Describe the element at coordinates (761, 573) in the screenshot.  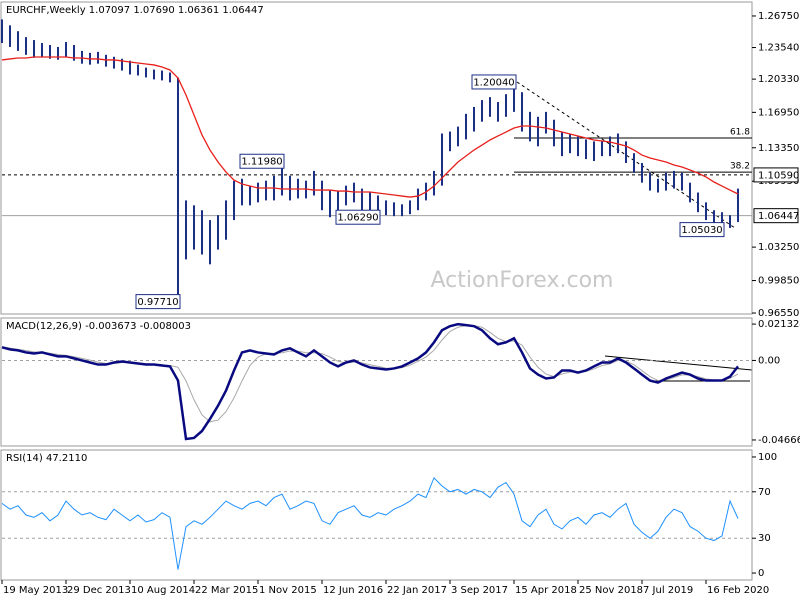
I see `y-tick-label: 0` at that location.